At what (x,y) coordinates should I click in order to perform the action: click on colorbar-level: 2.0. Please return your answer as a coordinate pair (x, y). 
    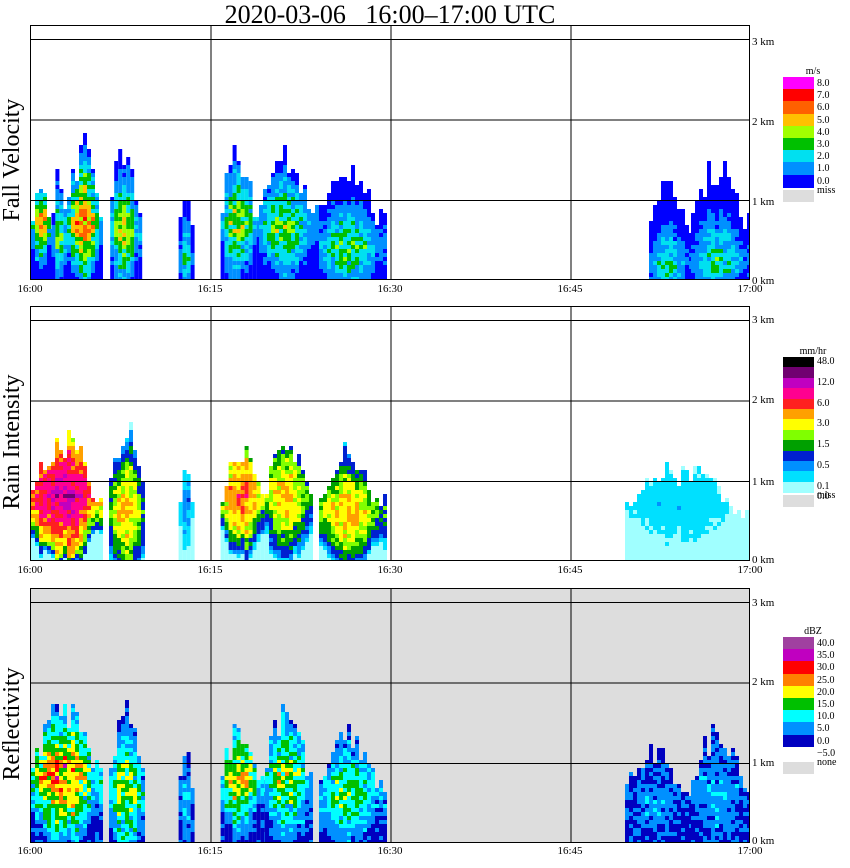
    Looking at the image, I should click on (823, 157).